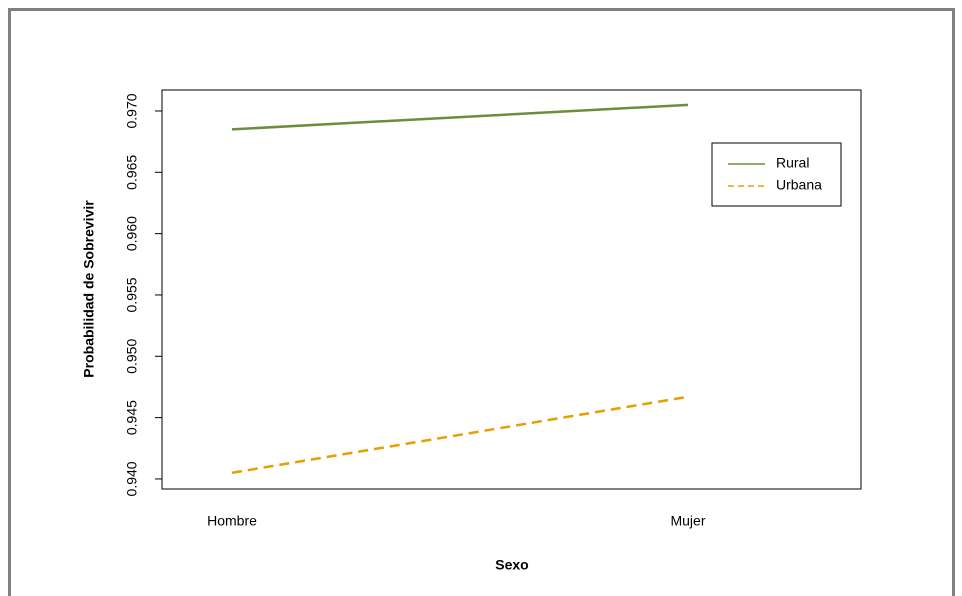  I want to click on x-tick-label: Hombre, so click(232, 521).